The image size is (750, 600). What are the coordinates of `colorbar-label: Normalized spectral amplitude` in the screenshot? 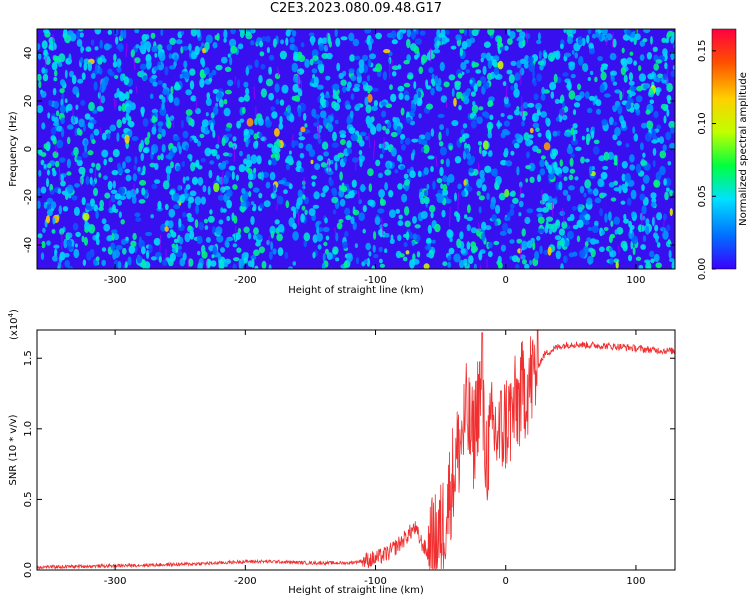 It's located at (743, 149).